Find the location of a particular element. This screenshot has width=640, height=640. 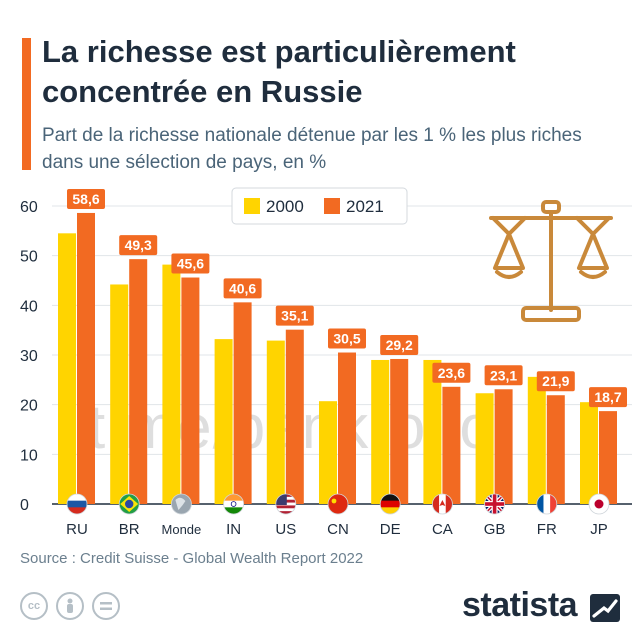

svg-text: 30,5 is located at coordinates (346, 339).